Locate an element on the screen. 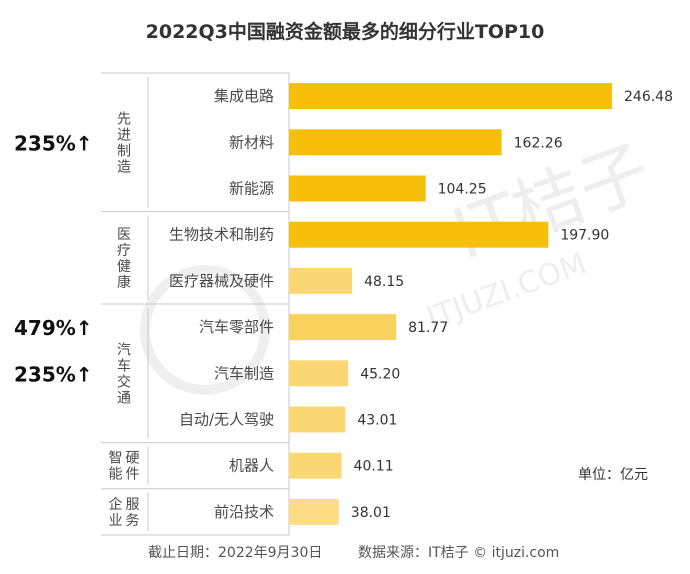 The width and height of the screenshot is (690, 574). value-label: 38.01 is located at coordinates (371, 513).